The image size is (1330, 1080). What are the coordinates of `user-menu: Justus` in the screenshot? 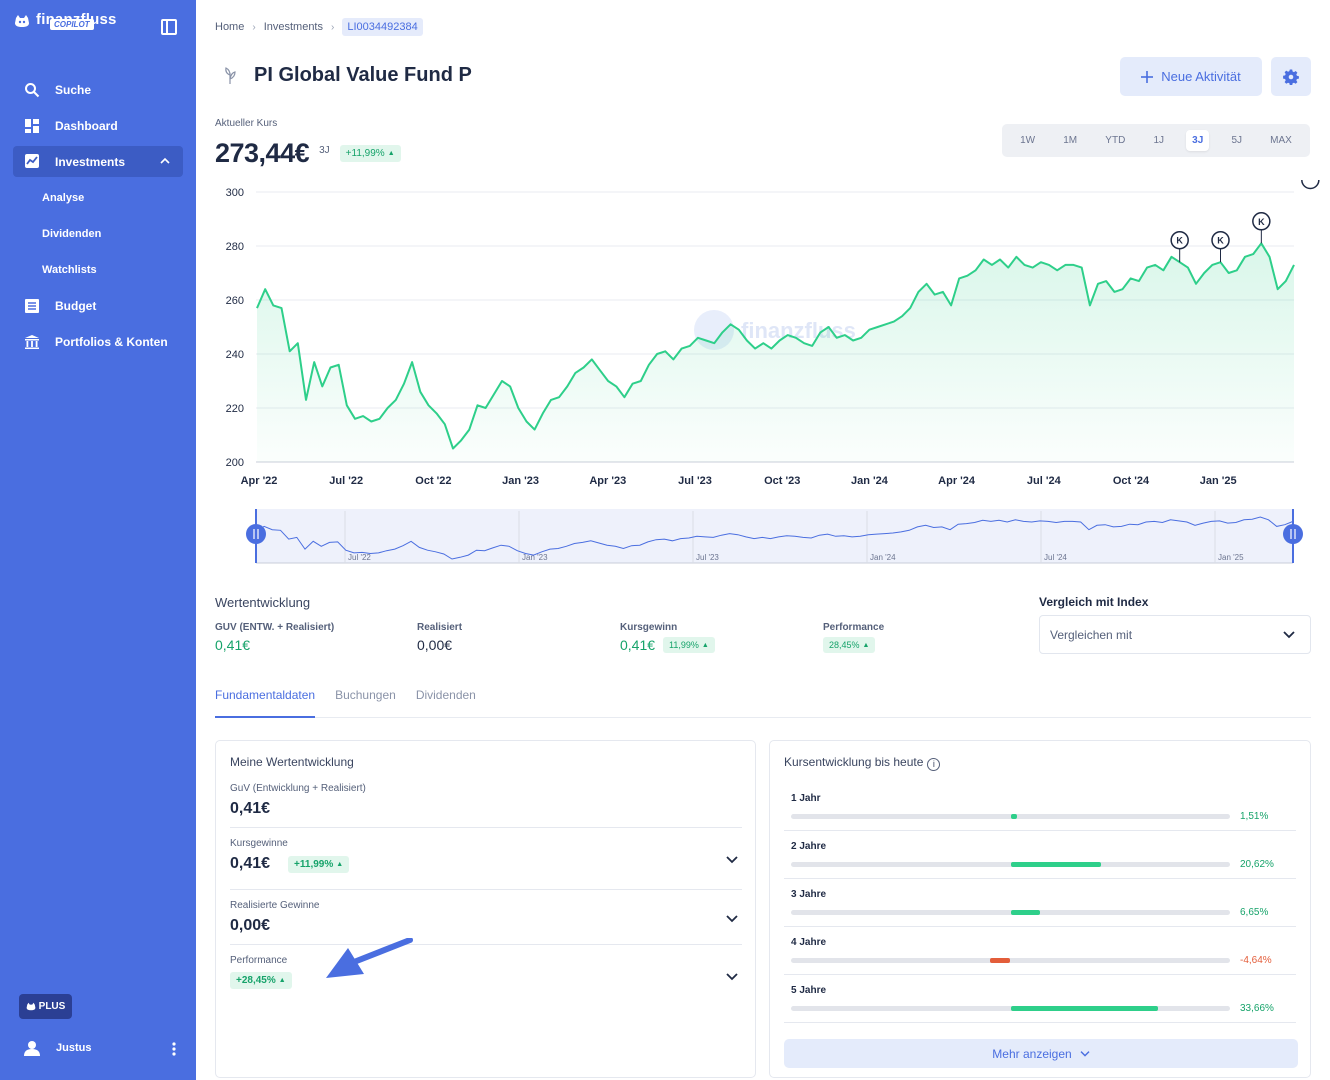 It's located at (100, 1048).